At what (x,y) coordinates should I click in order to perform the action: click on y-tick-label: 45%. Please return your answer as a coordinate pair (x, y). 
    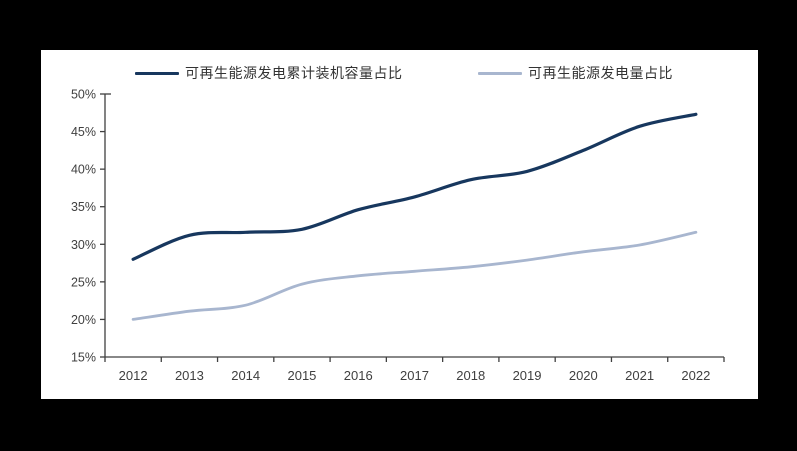
    Looking at the image, I should click on (83, 132).